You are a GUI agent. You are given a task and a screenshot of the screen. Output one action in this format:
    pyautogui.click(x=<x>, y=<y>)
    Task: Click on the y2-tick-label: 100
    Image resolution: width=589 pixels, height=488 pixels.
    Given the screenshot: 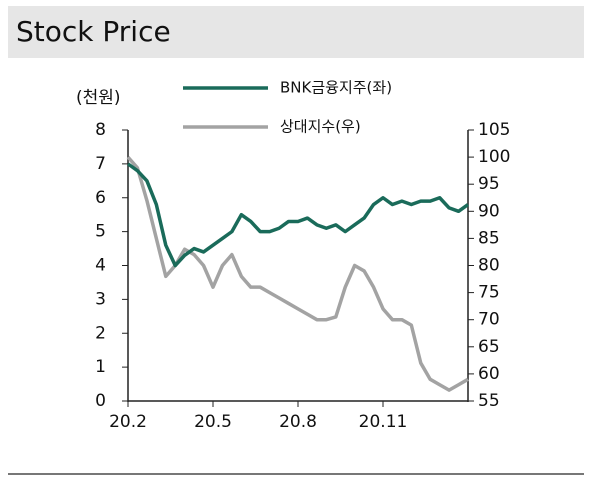 What is the action you would take?
    pyautogui.click(x=494, y=157)
    